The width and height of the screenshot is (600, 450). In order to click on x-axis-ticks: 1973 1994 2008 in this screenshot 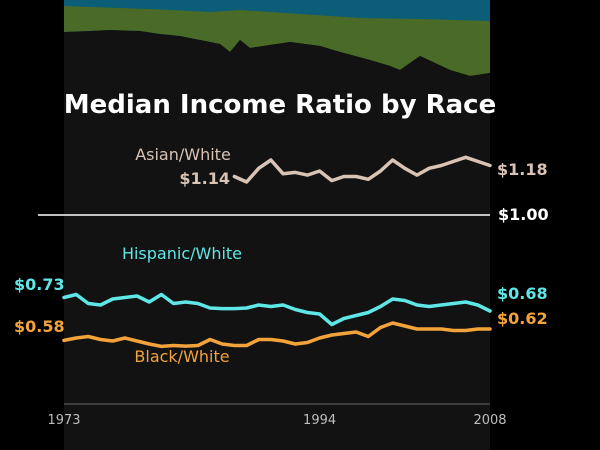, I will do `click(276, 420)`.